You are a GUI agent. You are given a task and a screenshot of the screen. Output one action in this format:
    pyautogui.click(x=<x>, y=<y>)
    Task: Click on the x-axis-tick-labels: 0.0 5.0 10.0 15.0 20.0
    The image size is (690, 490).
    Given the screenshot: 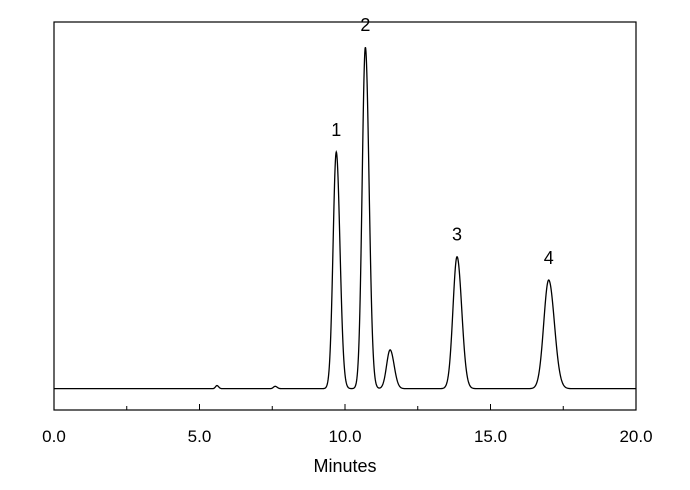 What is the action you would take?
    pyautogui.click(x=347, y=436)
    